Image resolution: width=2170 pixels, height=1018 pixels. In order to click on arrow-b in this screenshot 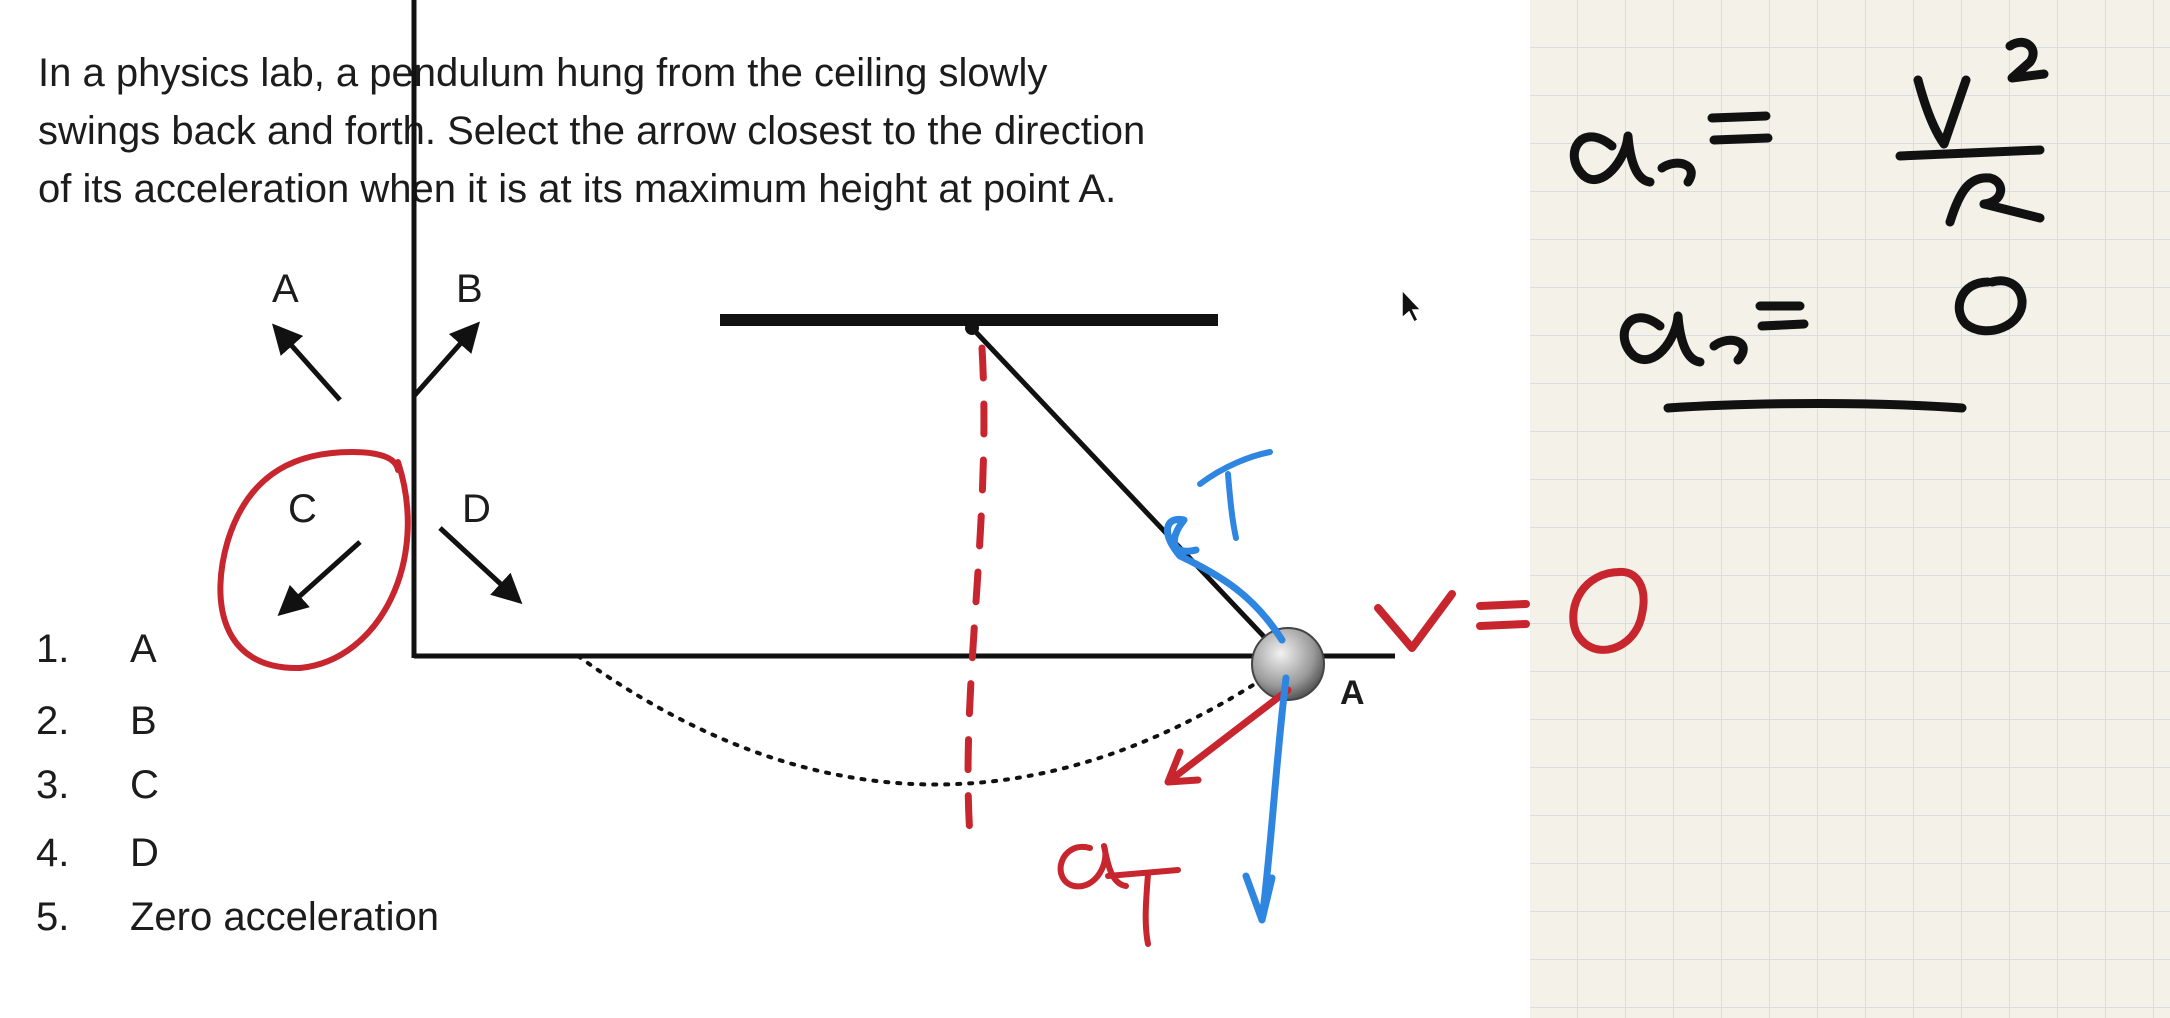, I will do `click(446, 359)`.